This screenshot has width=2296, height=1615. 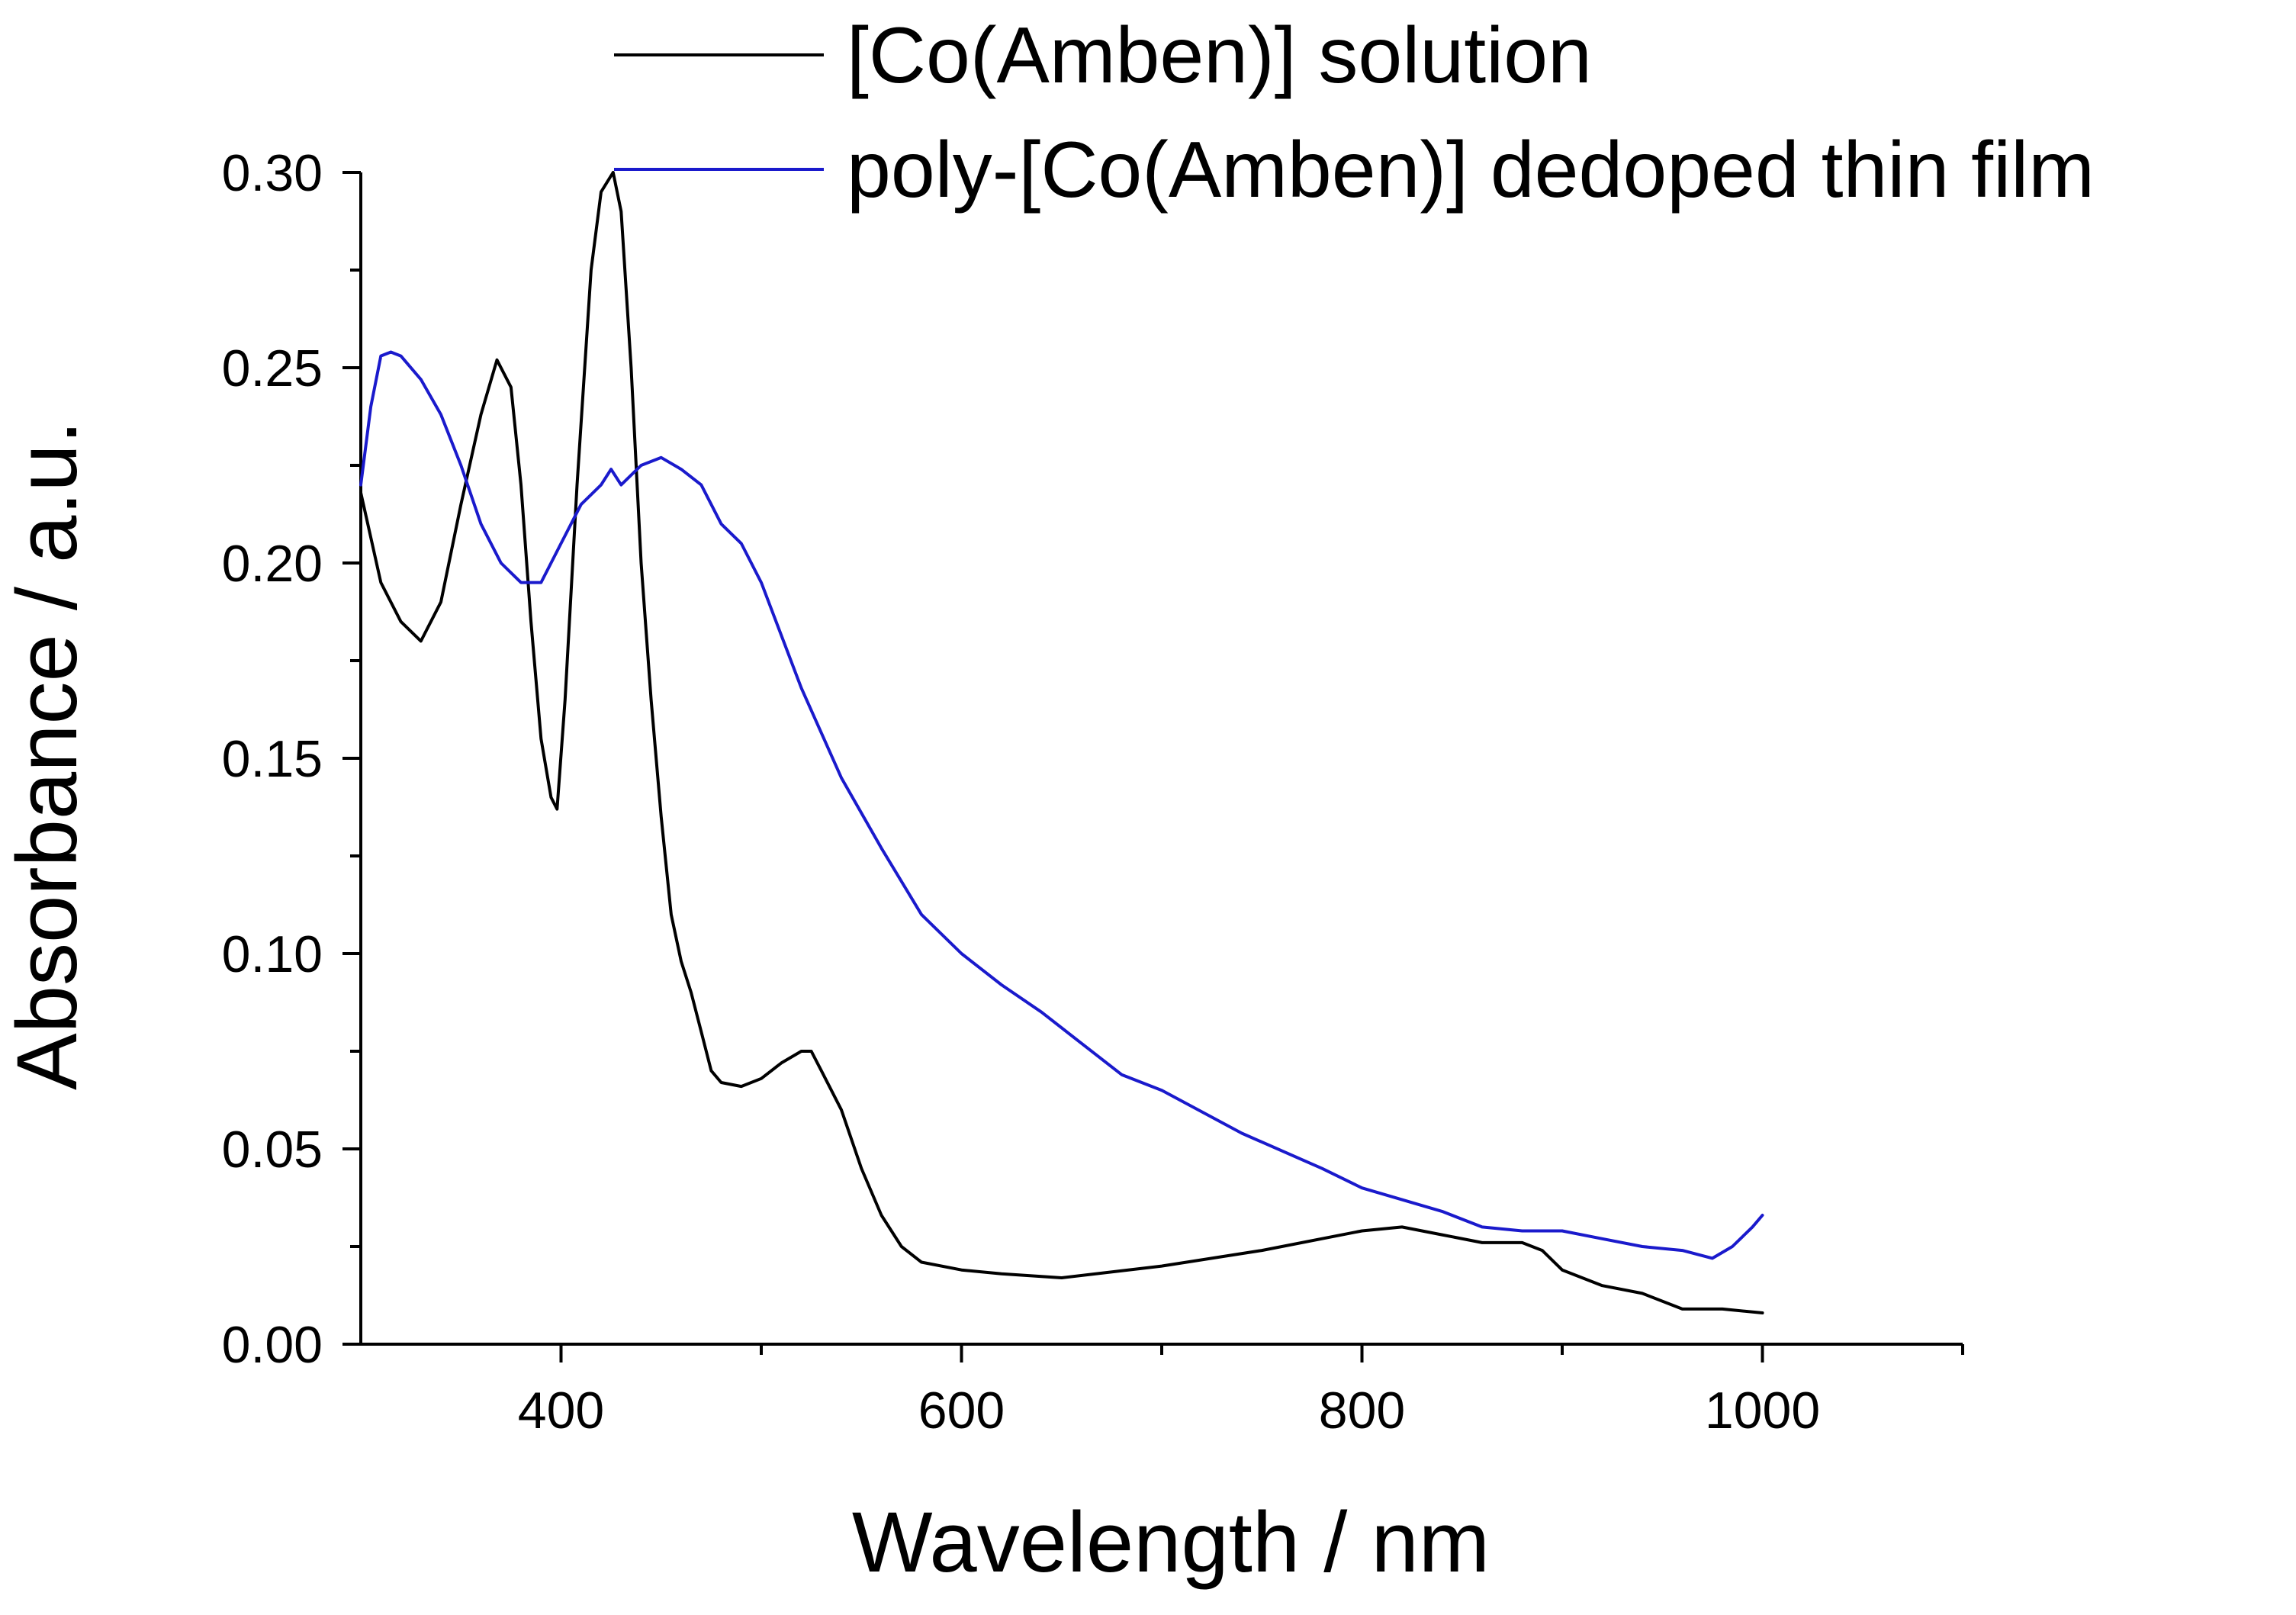 What do you see at coordinates (561, 1411) in the screenshot?
I see `x-tick-label: 400` at bounding box center [561, 1411].